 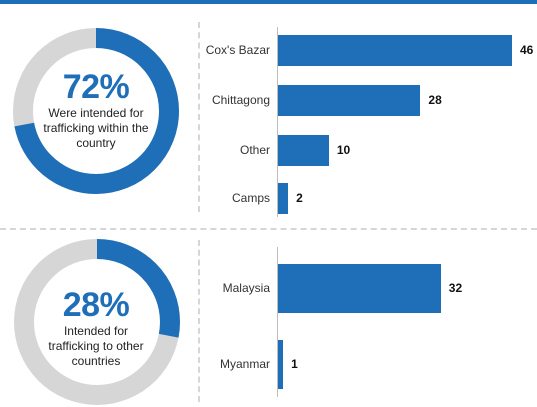 I want to click on value-label-malaysia: 32, so click(x=455, y=288).